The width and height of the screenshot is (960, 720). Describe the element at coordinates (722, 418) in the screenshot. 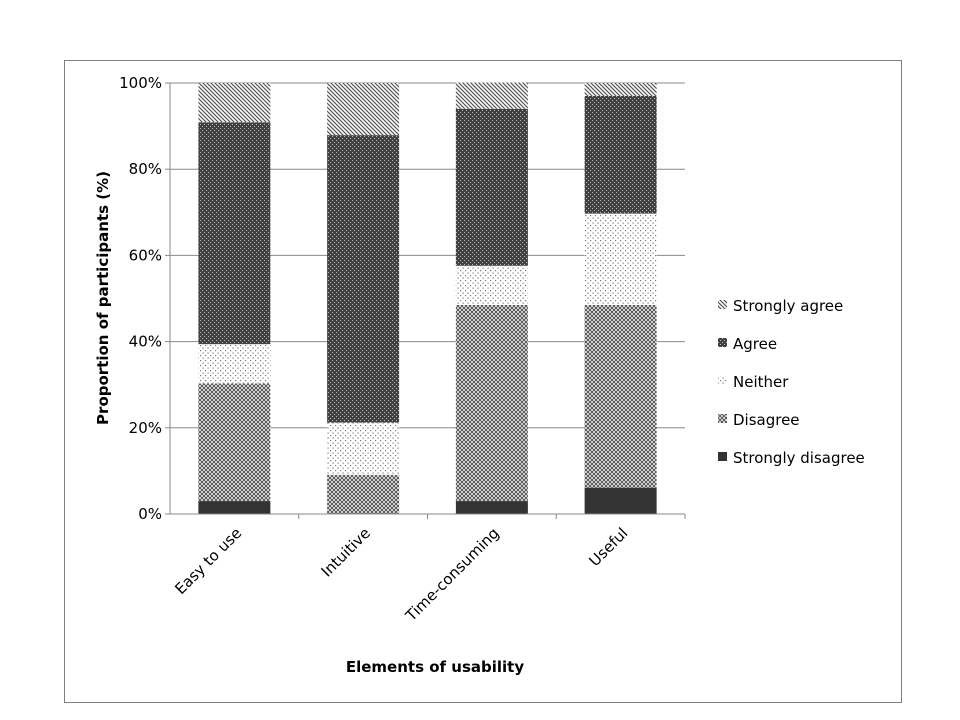

I see `legend-swatch-disagree` at that location.